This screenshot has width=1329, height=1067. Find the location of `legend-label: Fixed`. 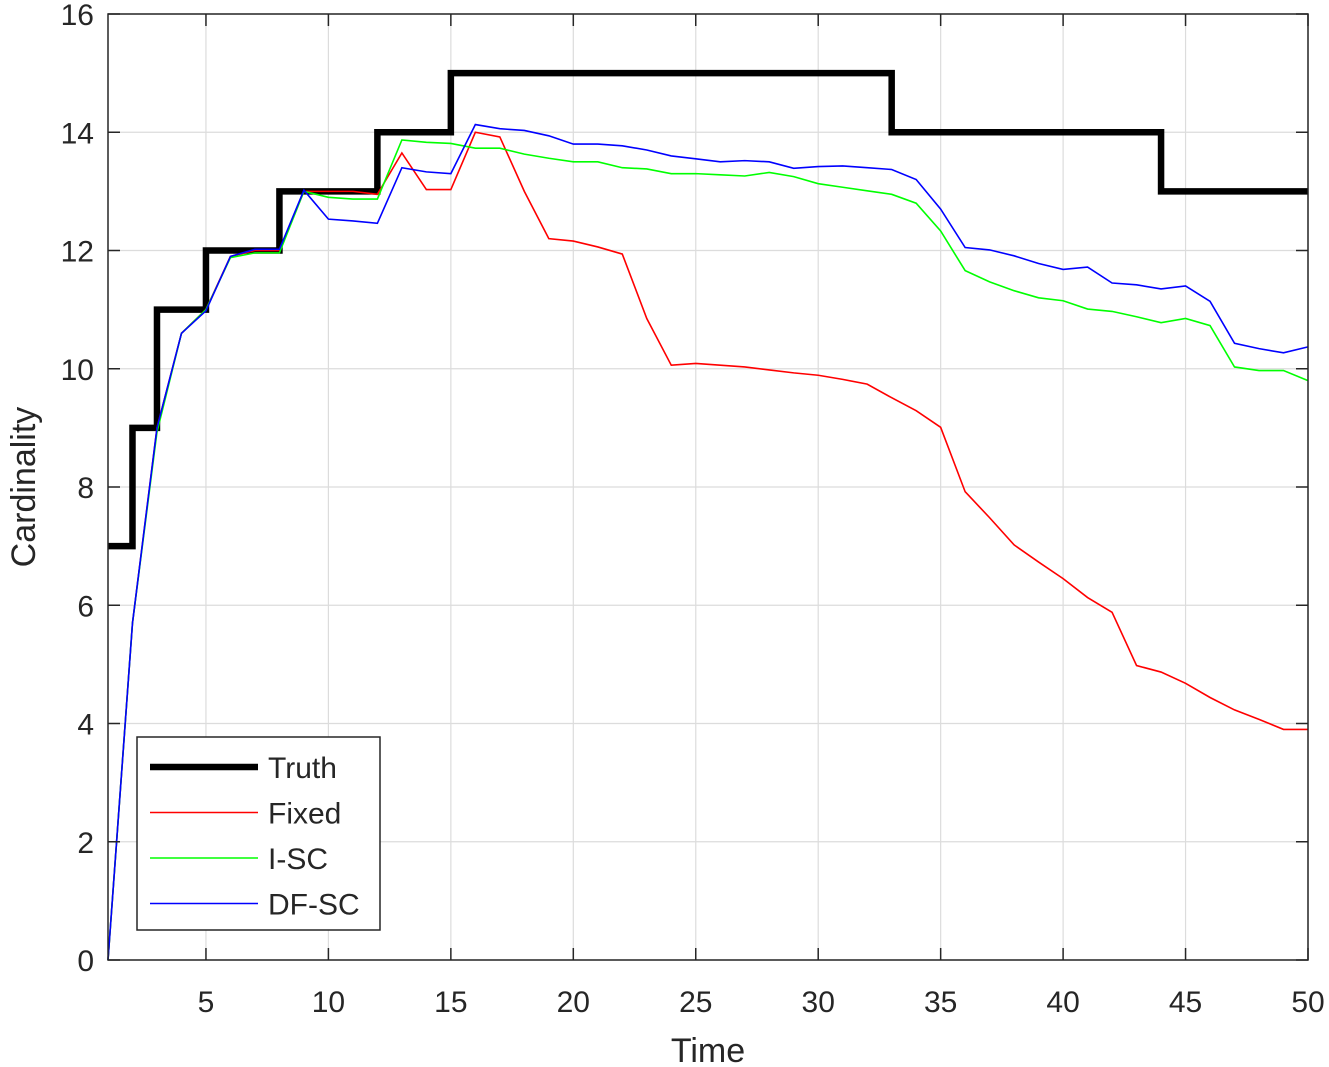

legend-label: Fixed is located at coordinates (304, 814).